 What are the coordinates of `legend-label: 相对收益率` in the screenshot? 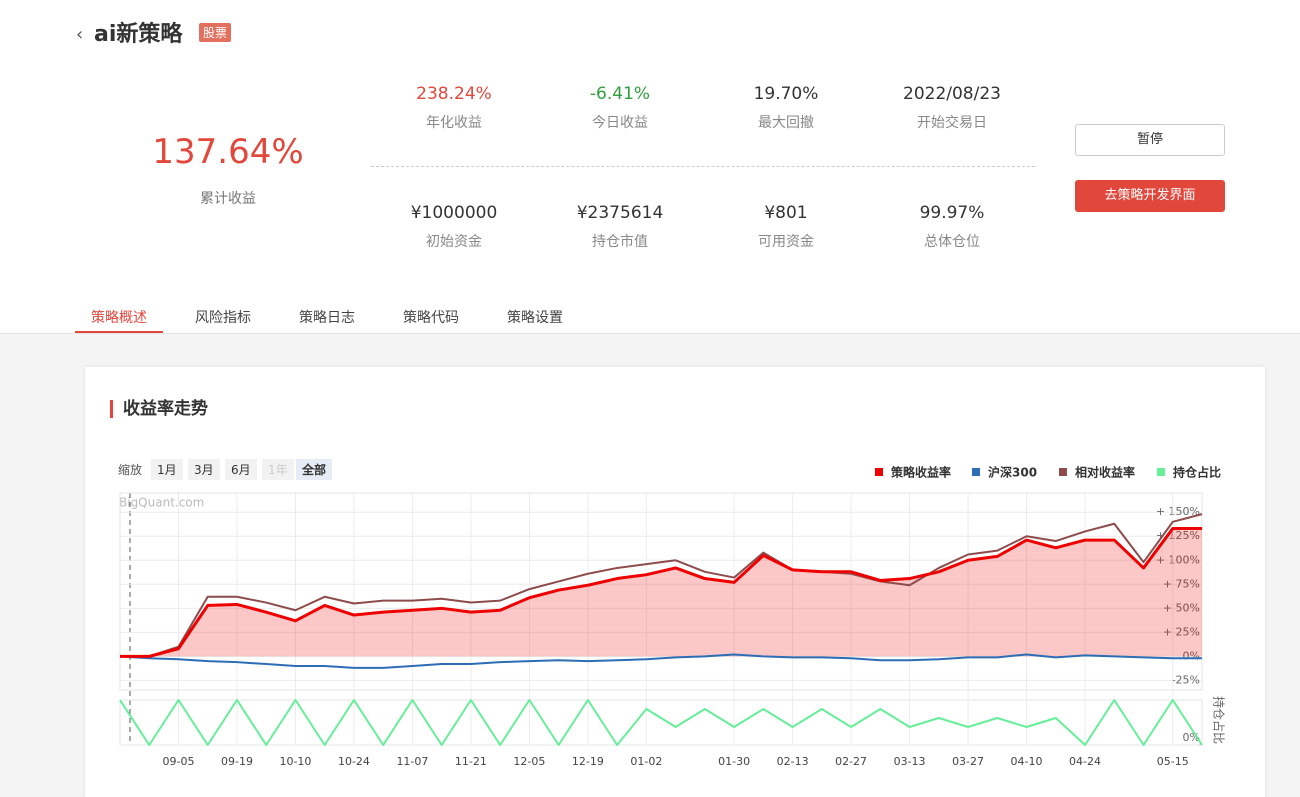 It's located at (1105, 472).